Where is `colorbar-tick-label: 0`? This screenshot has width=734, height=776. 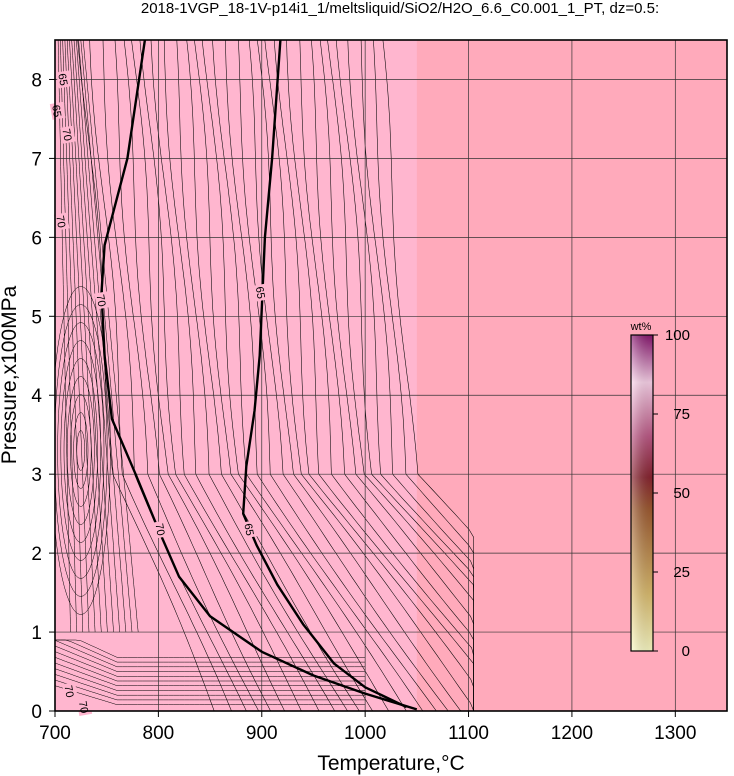
colorbar-tick-label: 0 is located at coordinates (686, 651).